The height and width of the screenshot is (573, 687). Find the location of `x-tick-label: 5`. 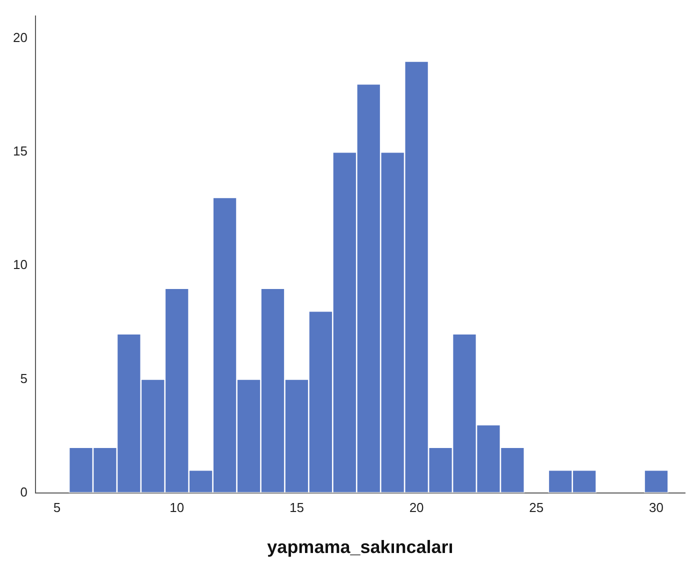

x-tick-label: 5 is located at coordinates (57, 508).